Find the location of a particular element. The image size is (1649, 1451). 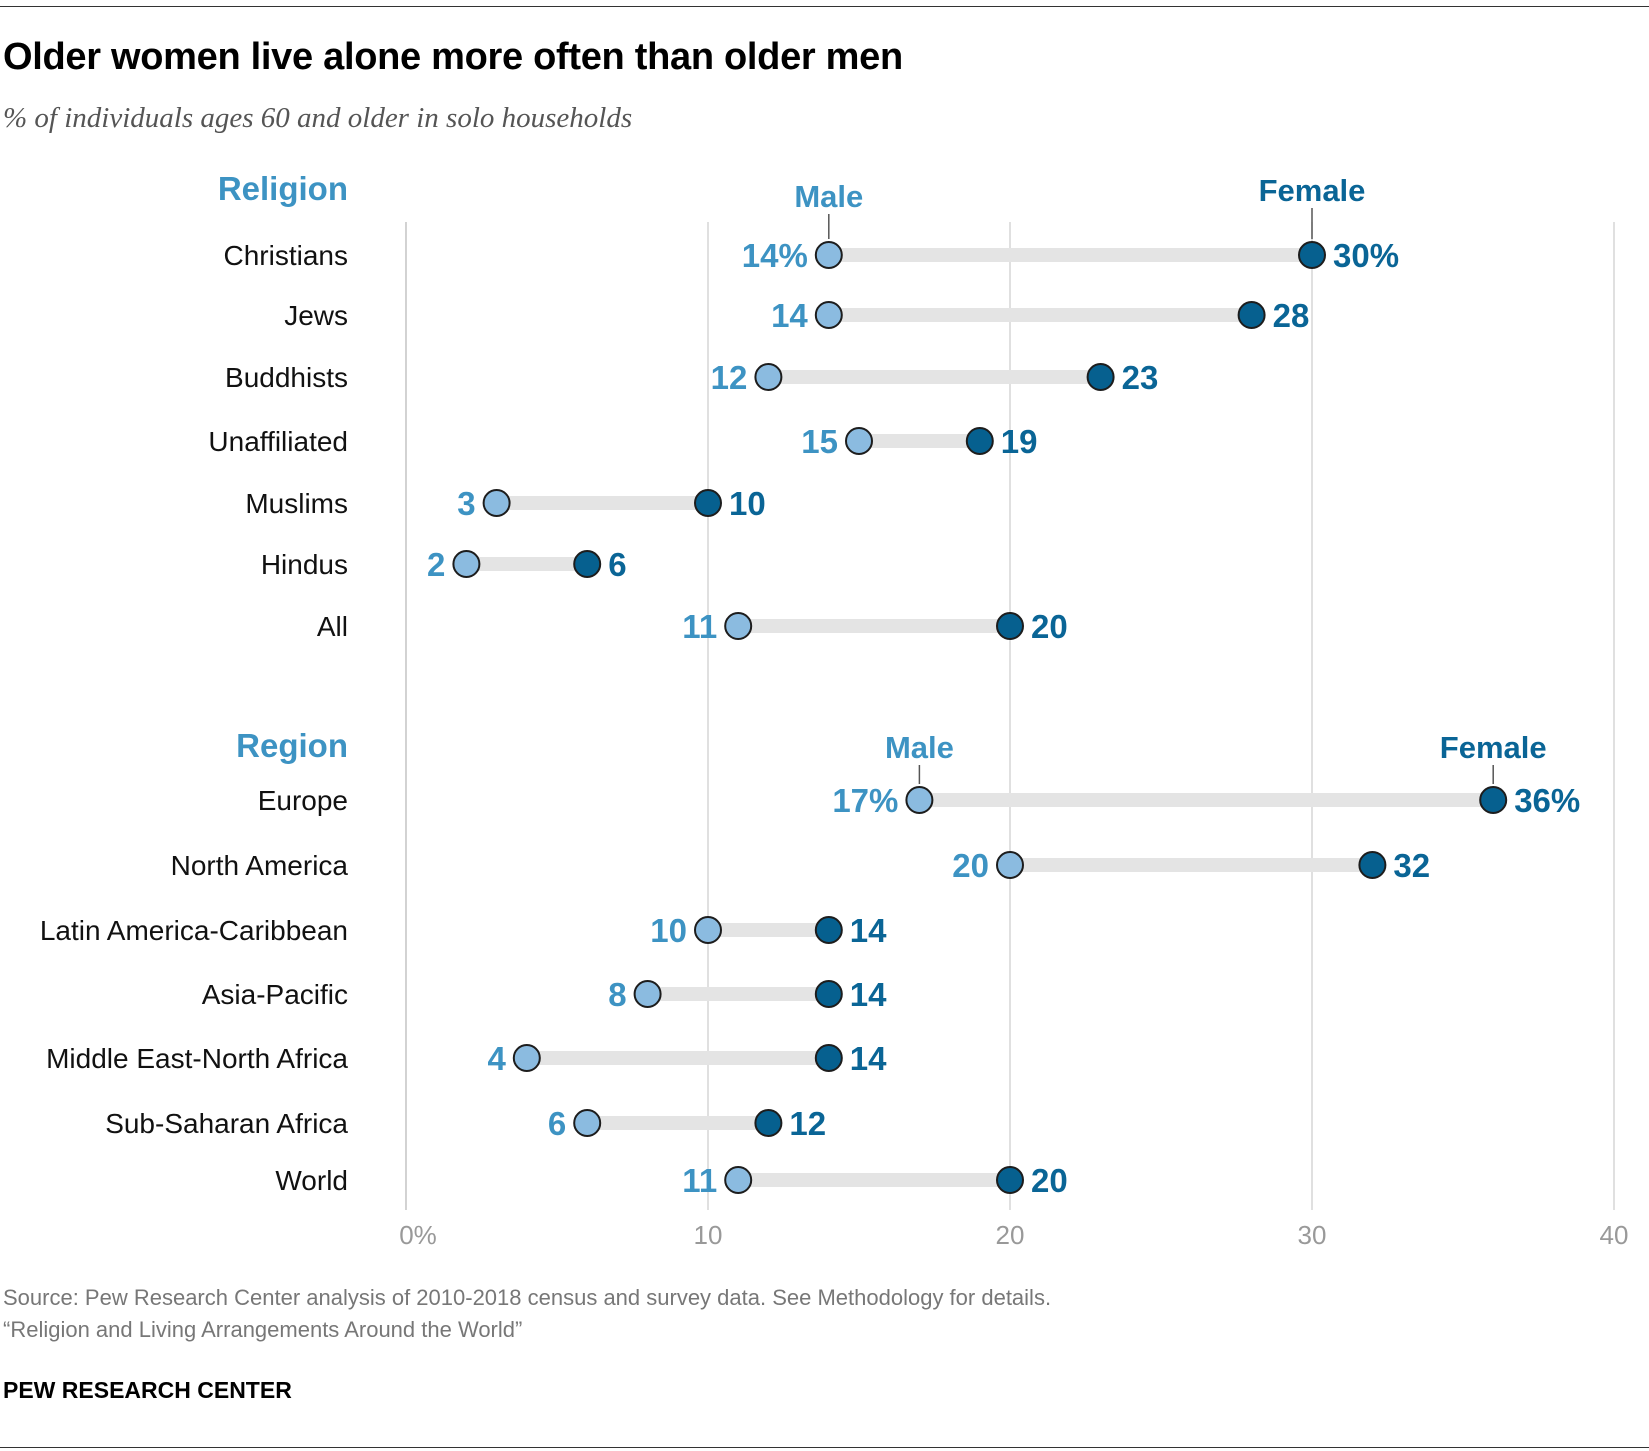

category-label: Latin America-Caribbean is located at coordinates (194, 930).